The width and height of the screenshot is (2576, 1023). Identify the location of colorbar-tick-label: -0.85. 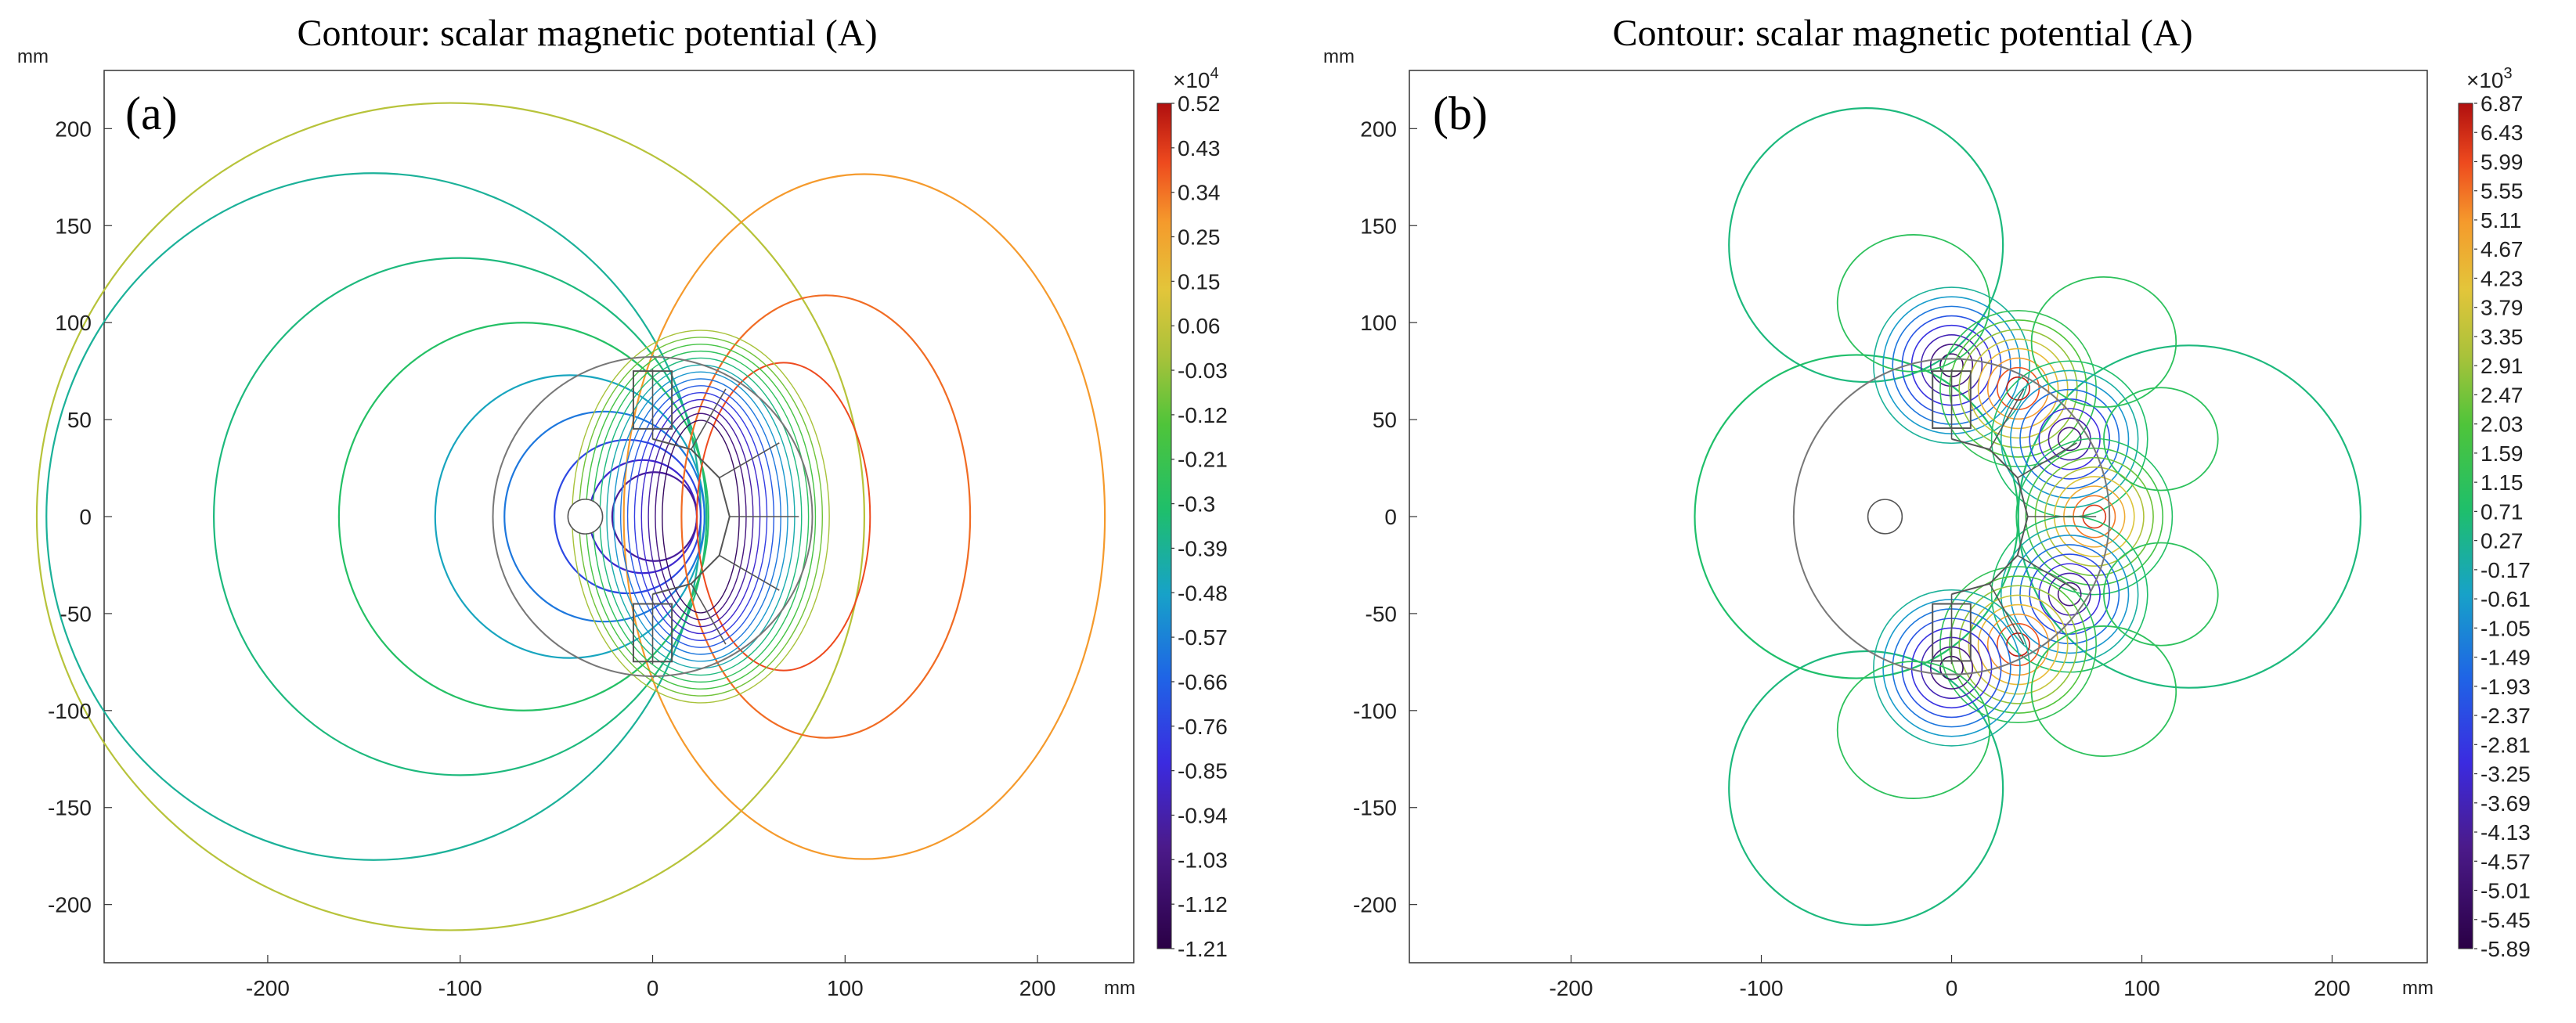
(1203, 771).